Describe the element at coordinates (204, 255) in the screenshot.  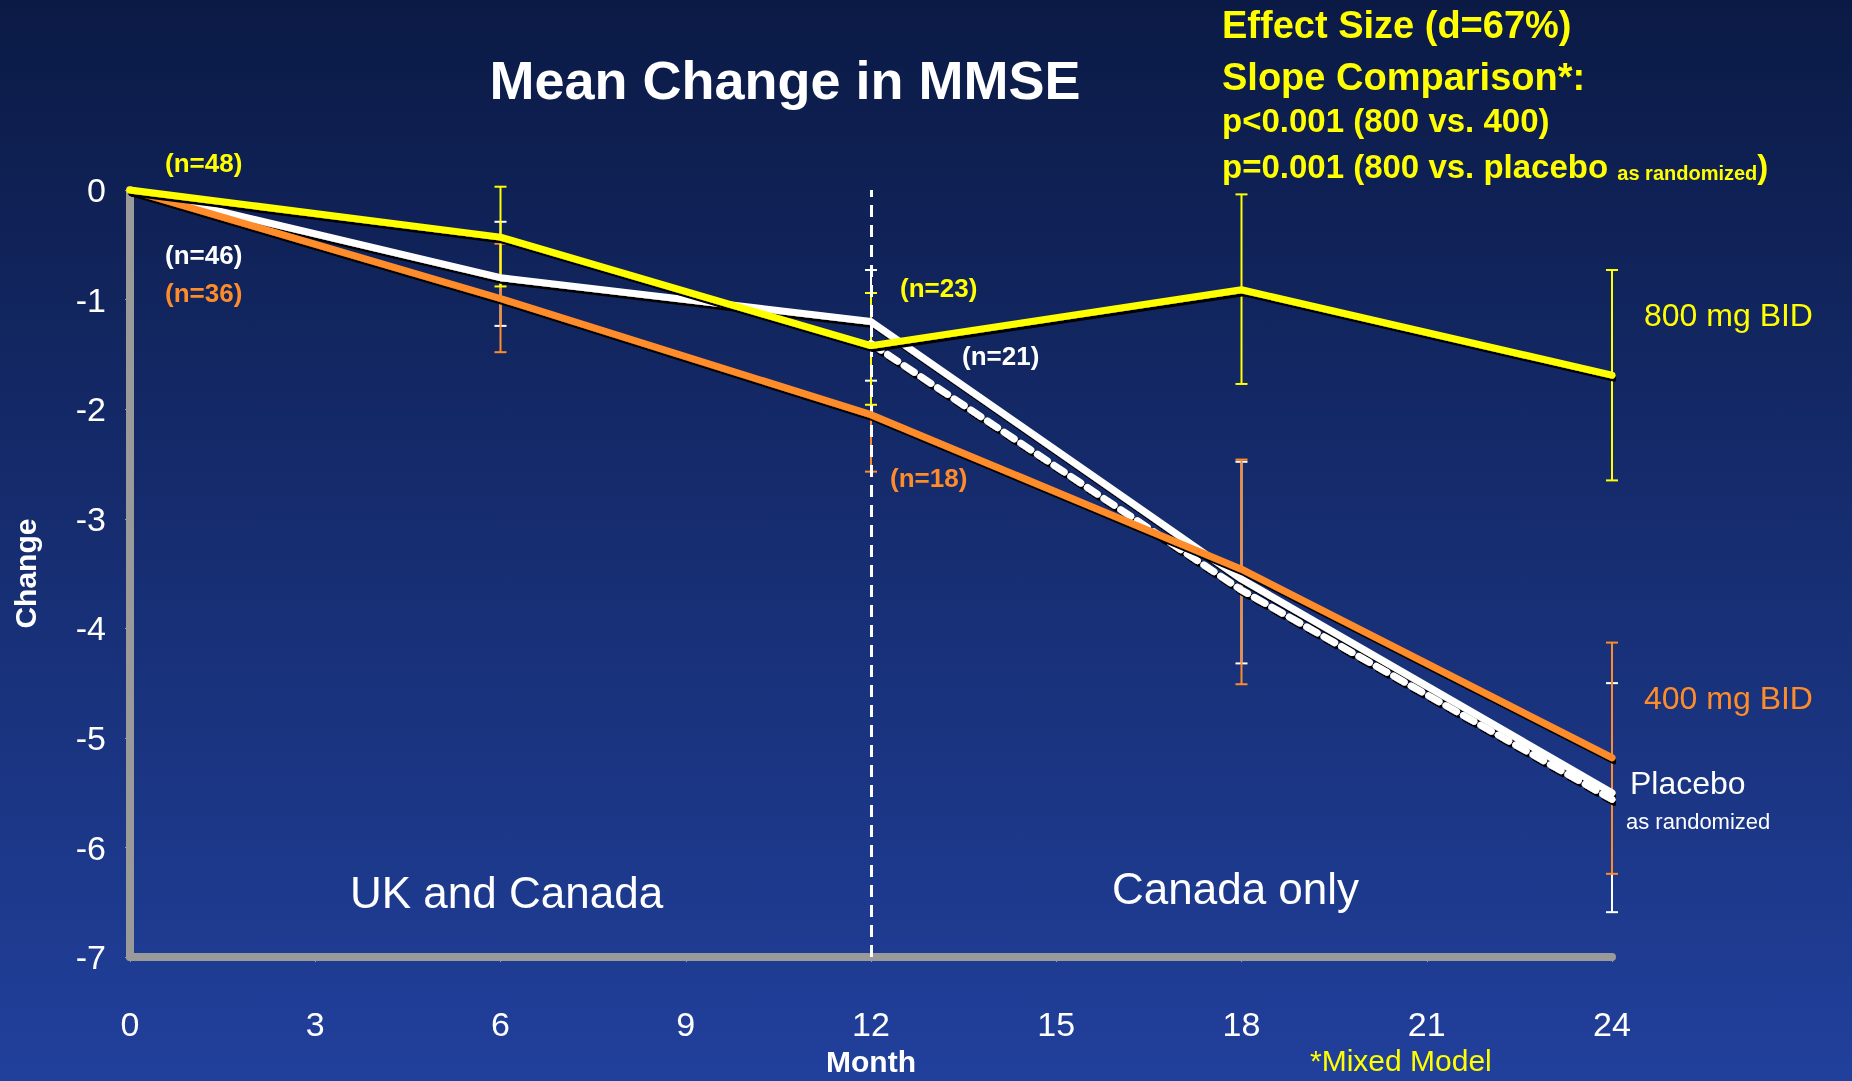
I see `annotation: (n=46)` at that location.